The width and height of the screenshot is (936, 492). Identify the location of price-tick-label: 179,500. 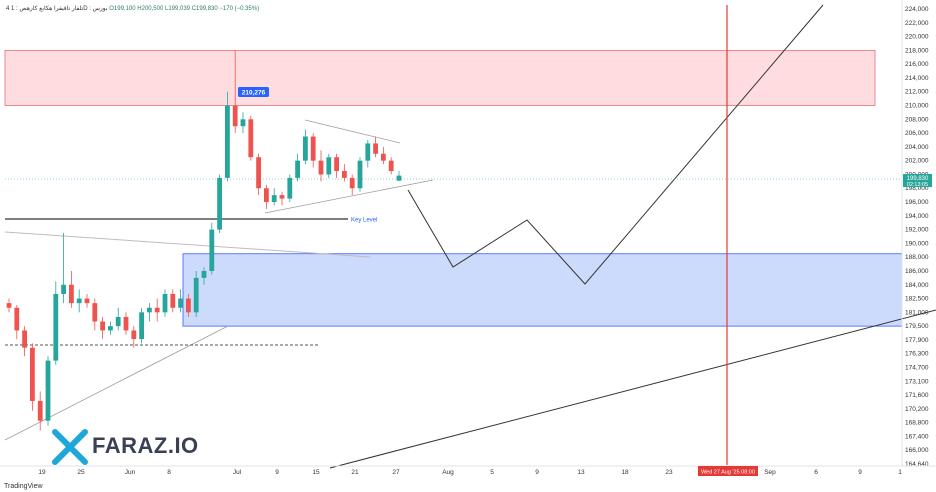
(917, 326).